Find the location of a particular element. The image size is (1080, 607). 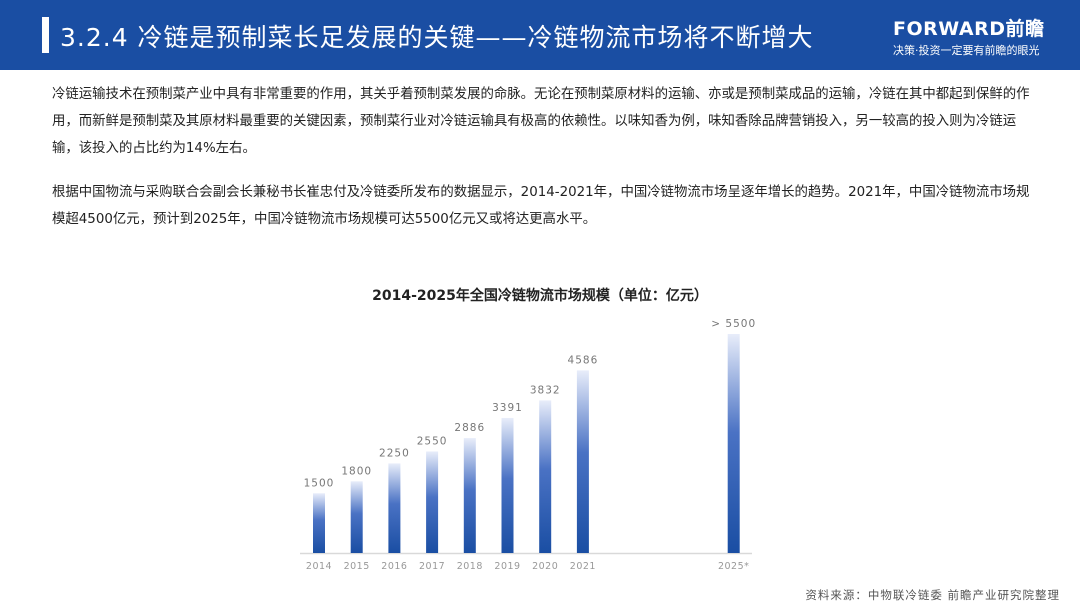

bar-2019 is located at coordinates (507, 485).